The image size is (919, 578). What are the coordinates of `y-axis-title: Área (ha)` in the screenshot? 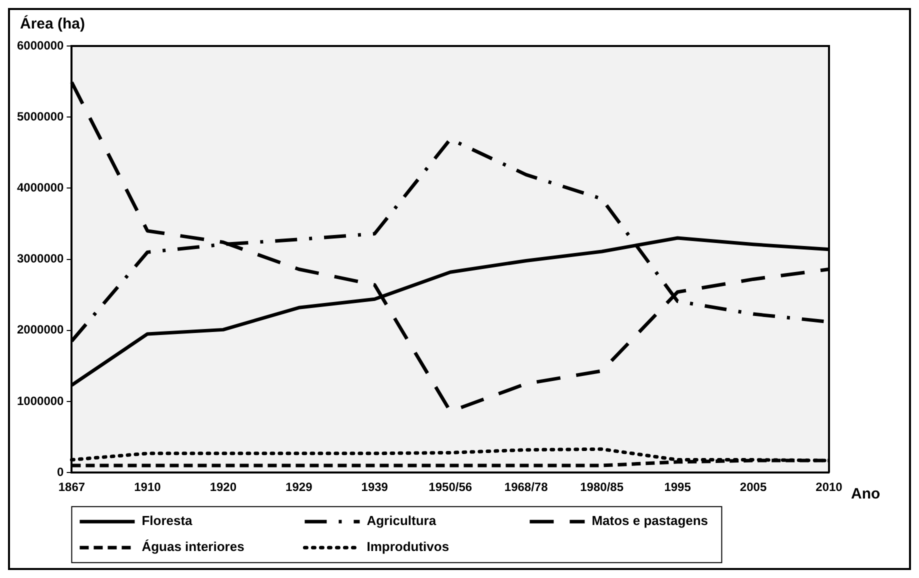 It's located at (53, 23).